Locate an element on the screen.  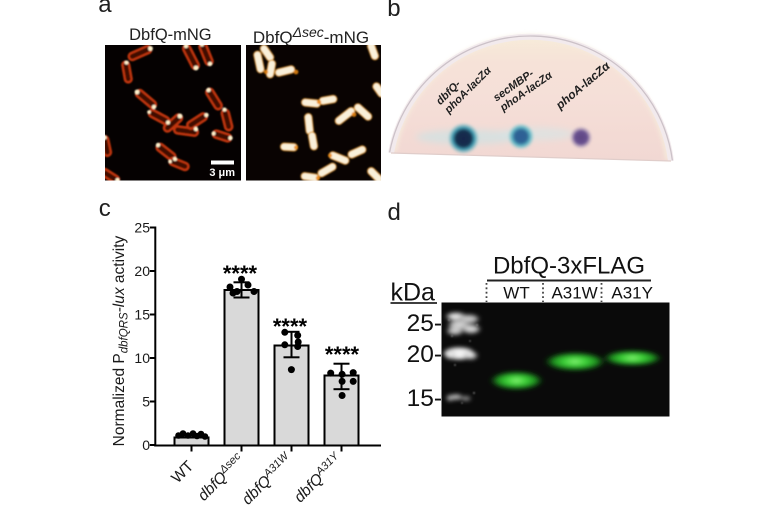
svg-text: 15 is located at coordinates (142, 315).